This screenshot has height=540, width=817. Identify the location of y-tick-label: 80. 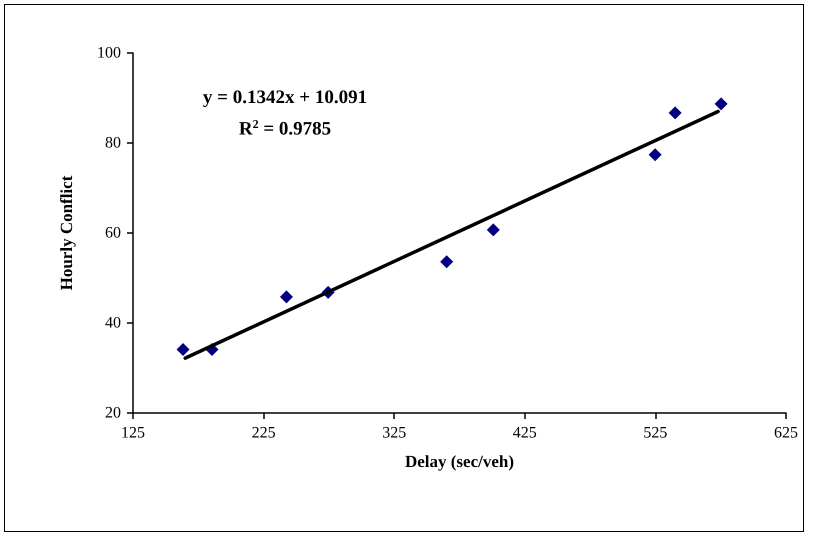
(113, 143).